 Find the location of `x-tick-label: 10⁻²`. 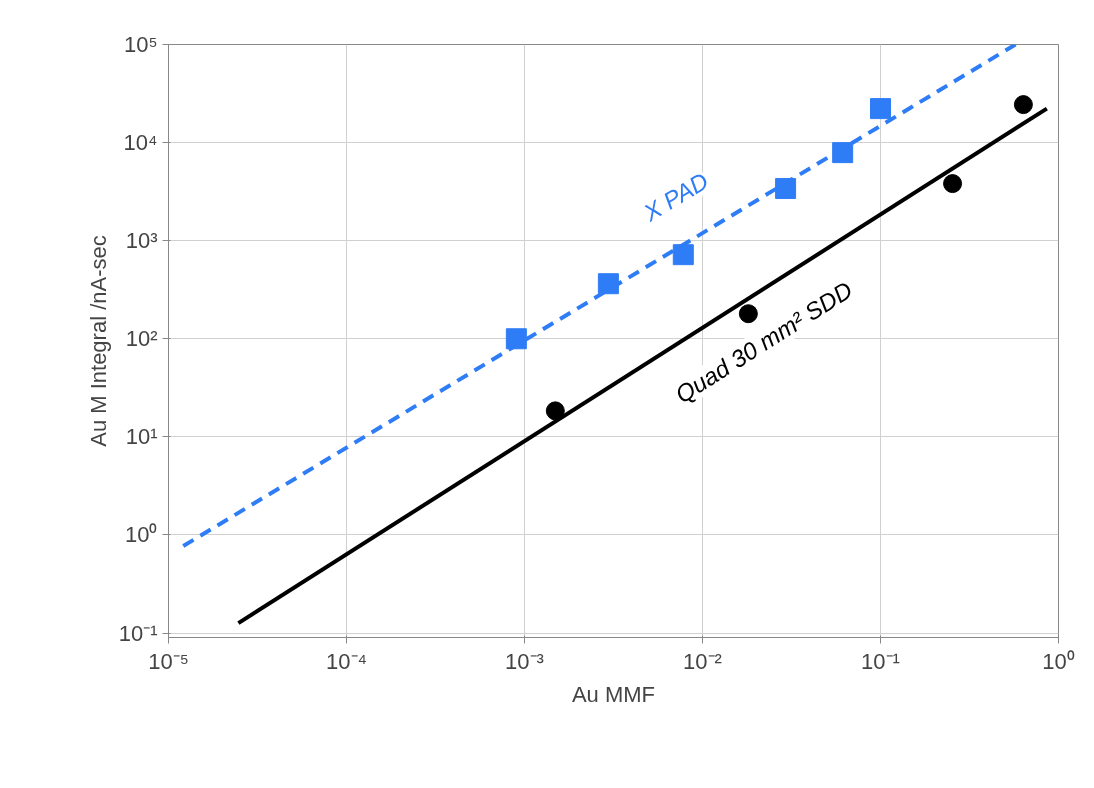

x-tick-label: 10⁻² is located at coordinates (702, 661).